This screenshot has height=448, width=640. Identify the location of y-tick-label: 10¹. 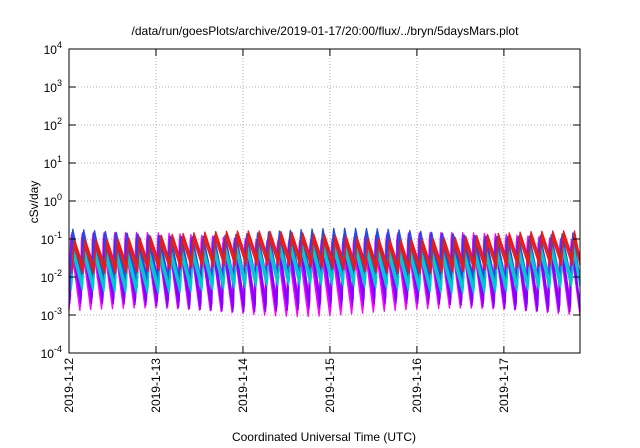
(53, 162).